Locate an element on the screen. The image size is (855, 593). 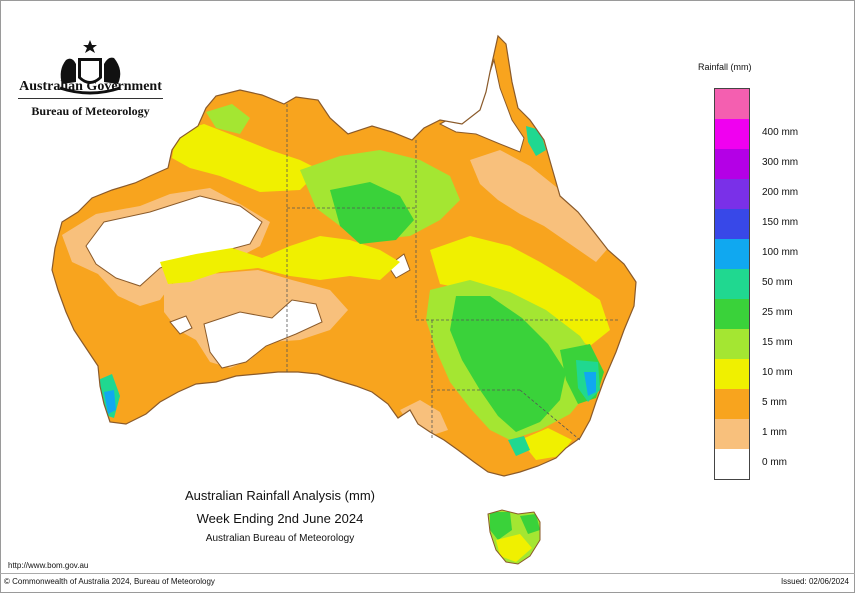
legend-colorbar is located at coordinates (732, 284).